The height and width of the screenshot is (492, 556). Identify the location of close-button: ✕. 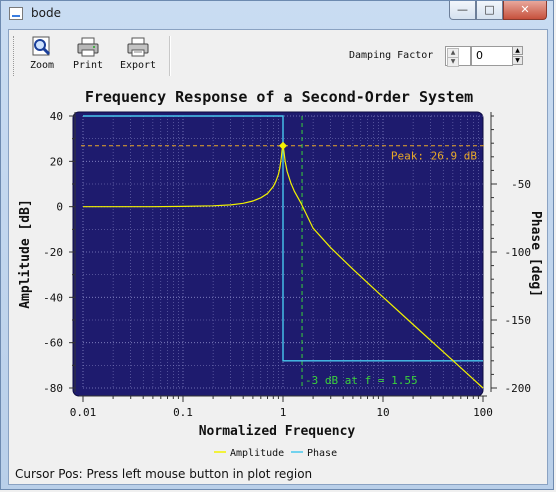
(525, 10).